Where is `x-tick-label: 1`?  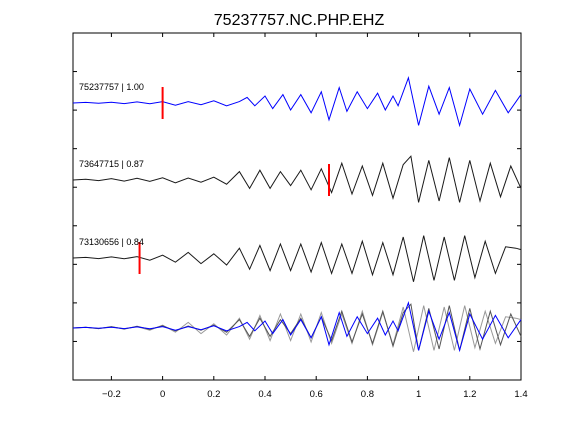 x-tick-label: 1 is located at coordinates (418, 394).